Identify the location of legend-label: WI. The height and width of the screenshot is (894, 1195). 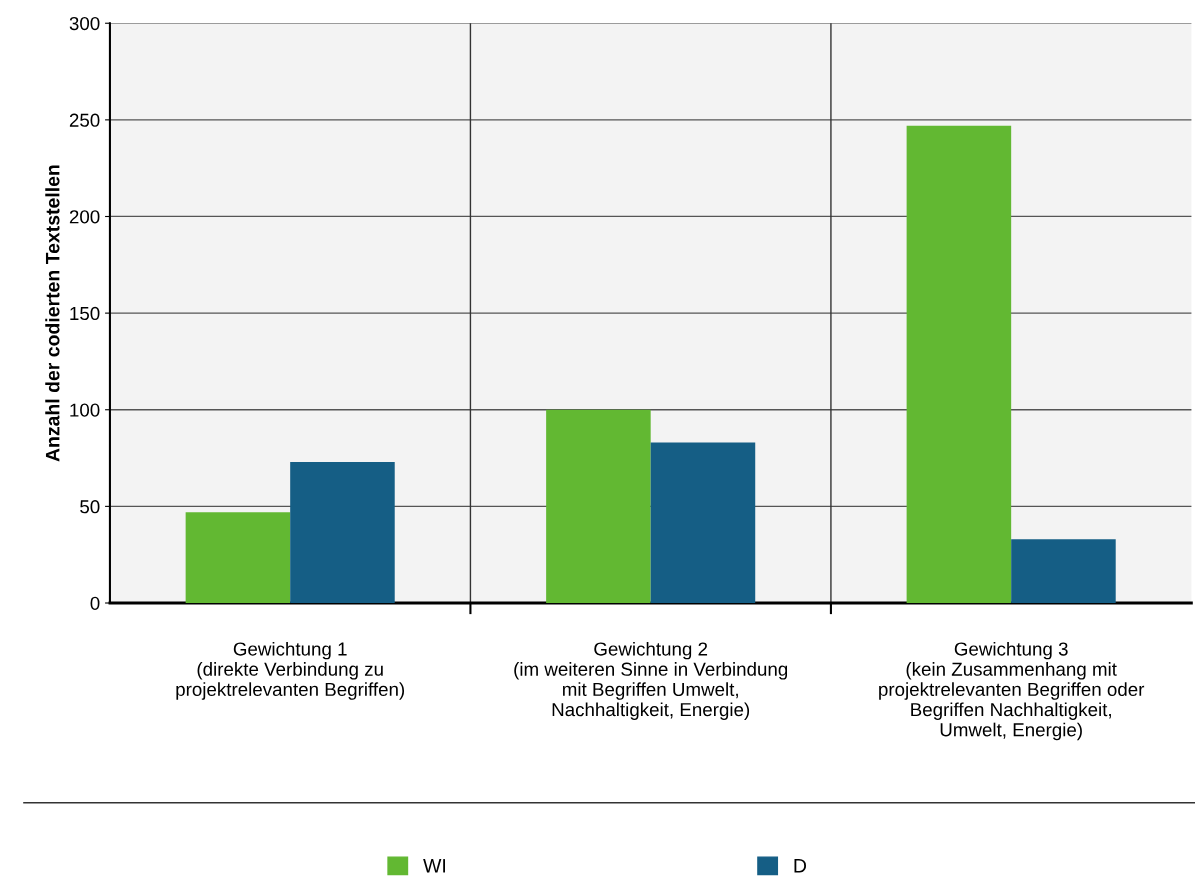
(434, 866).